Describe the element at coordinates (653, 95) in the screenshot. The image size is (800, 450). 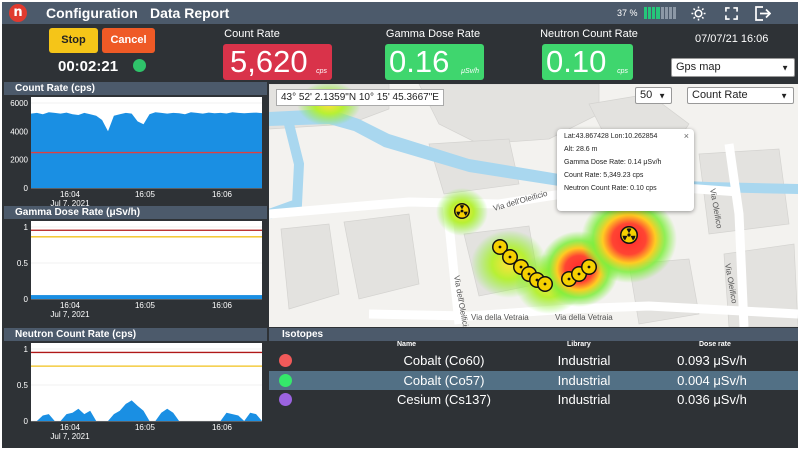
I see `zoom-select: 50 ▼` at that location.